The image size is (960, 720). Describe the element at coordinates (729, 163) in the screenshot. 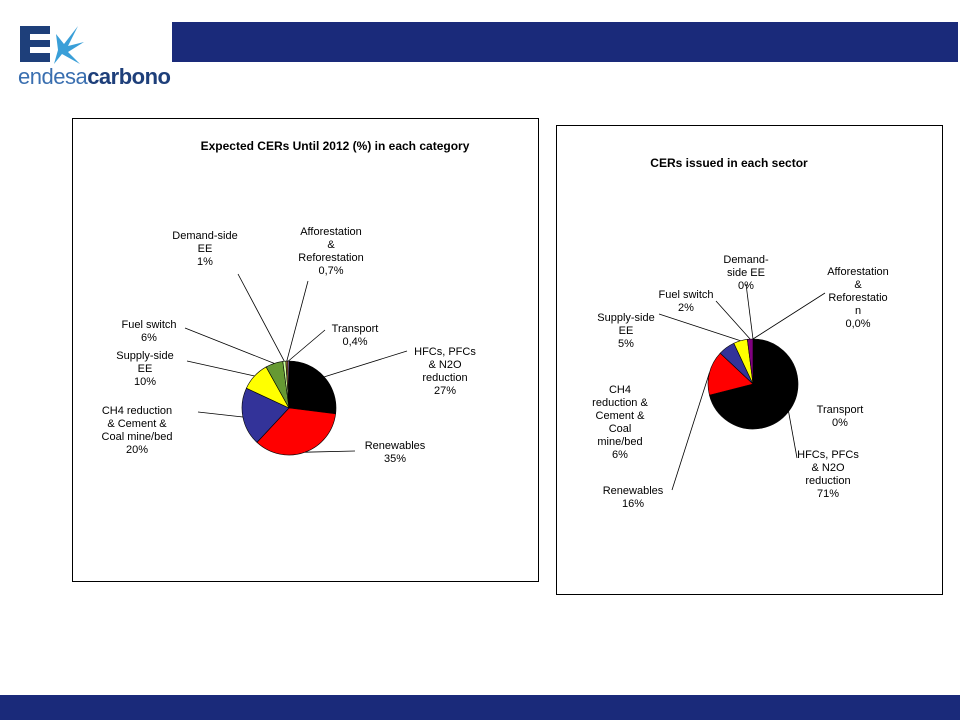

I see `chart-title: CERs issued in each sector` at that location.